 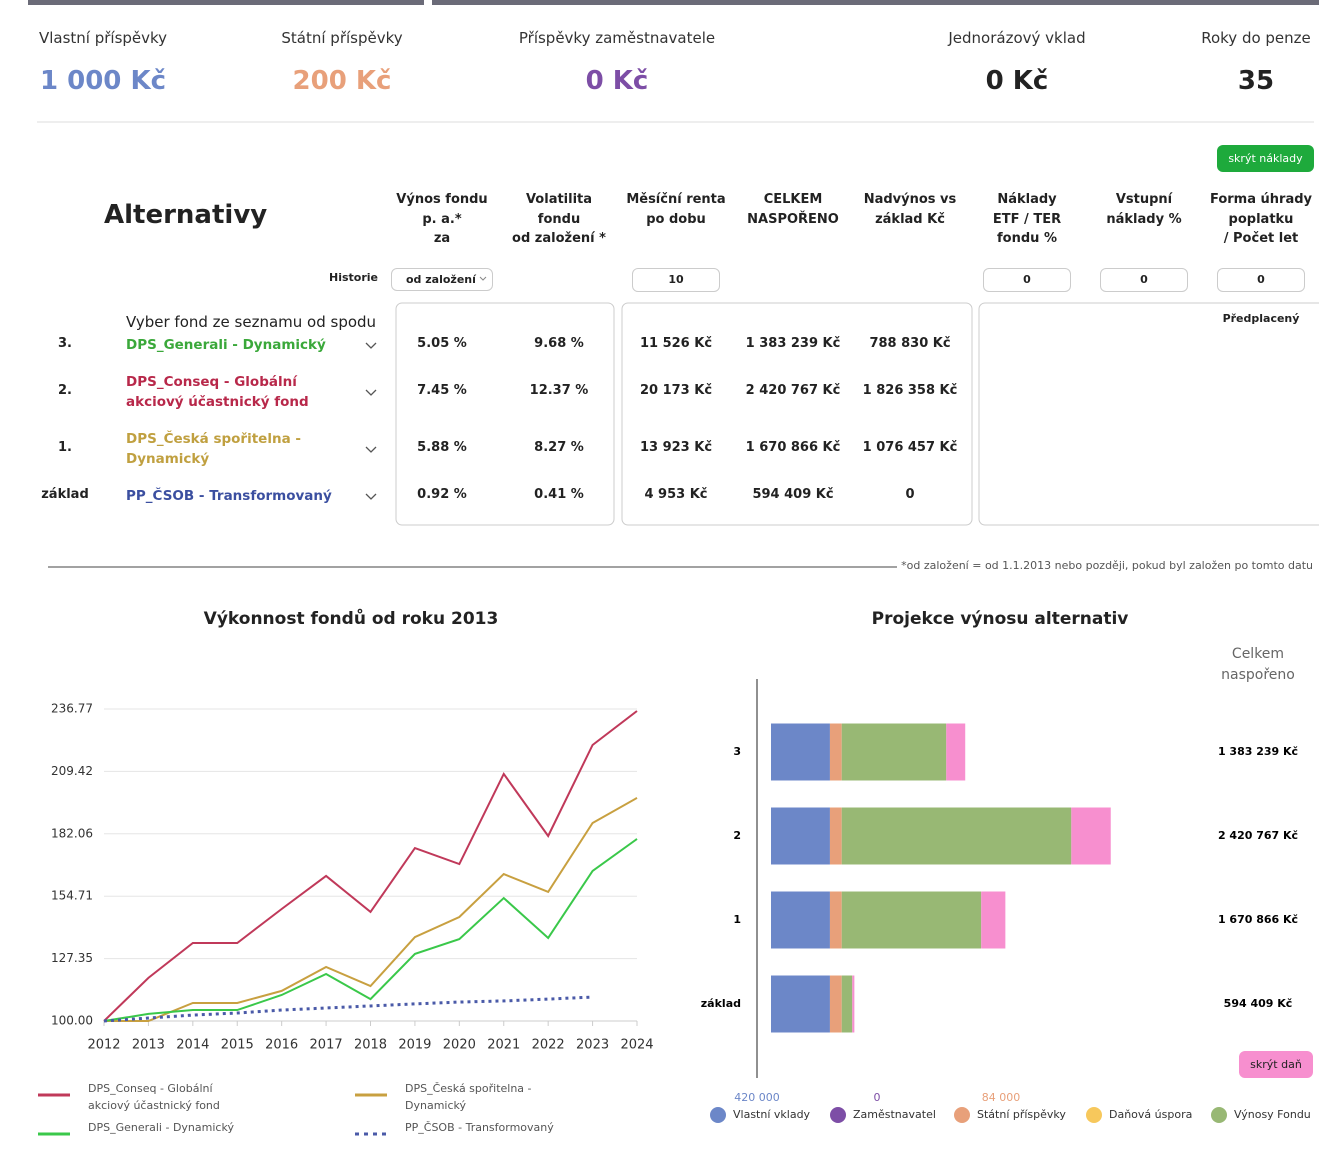 I want to click on table-title: Alternativy, so click(x=186, y=215).